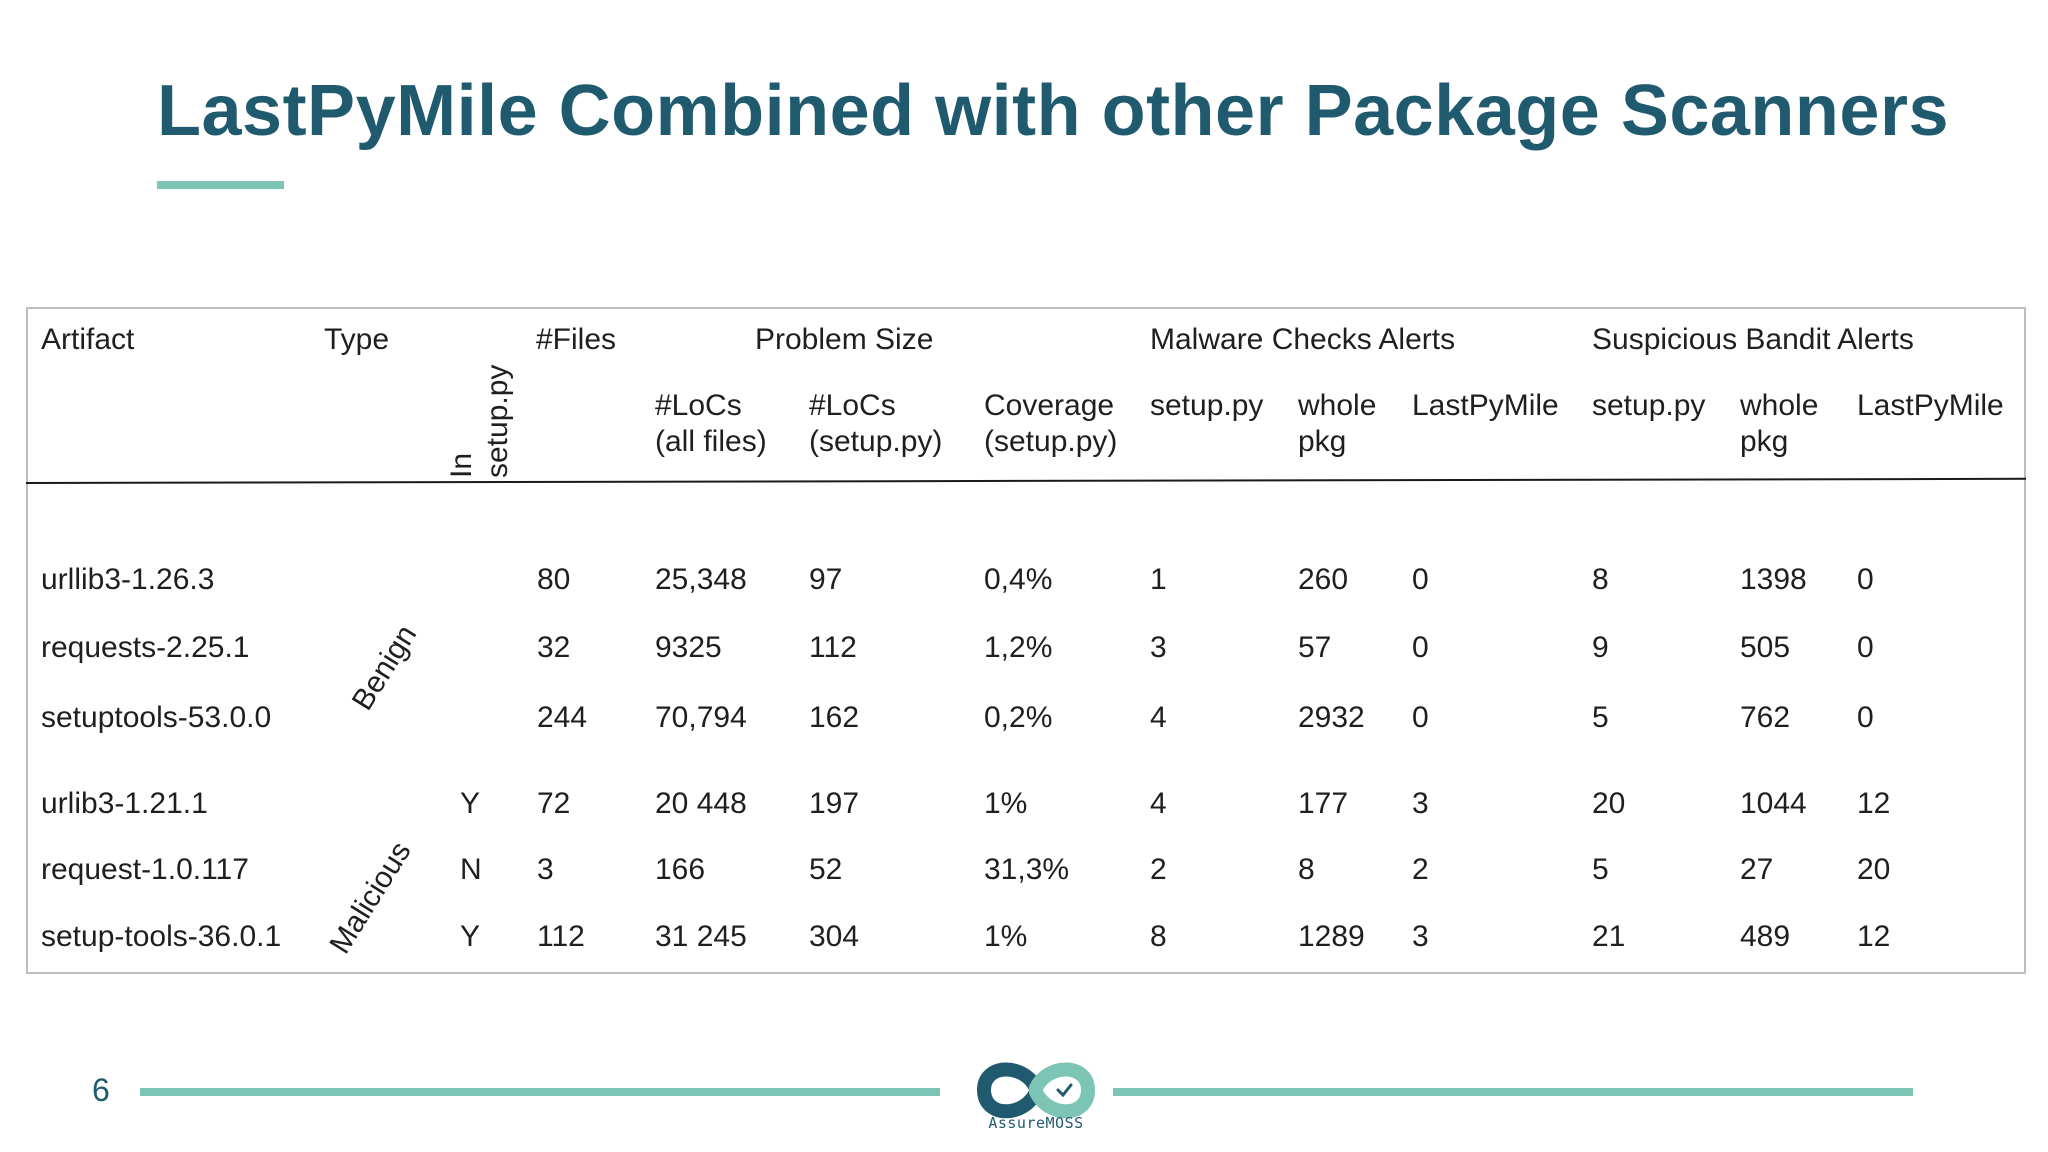  I want to click on cell-artifact: request-1.0.117, so click(145, 869).